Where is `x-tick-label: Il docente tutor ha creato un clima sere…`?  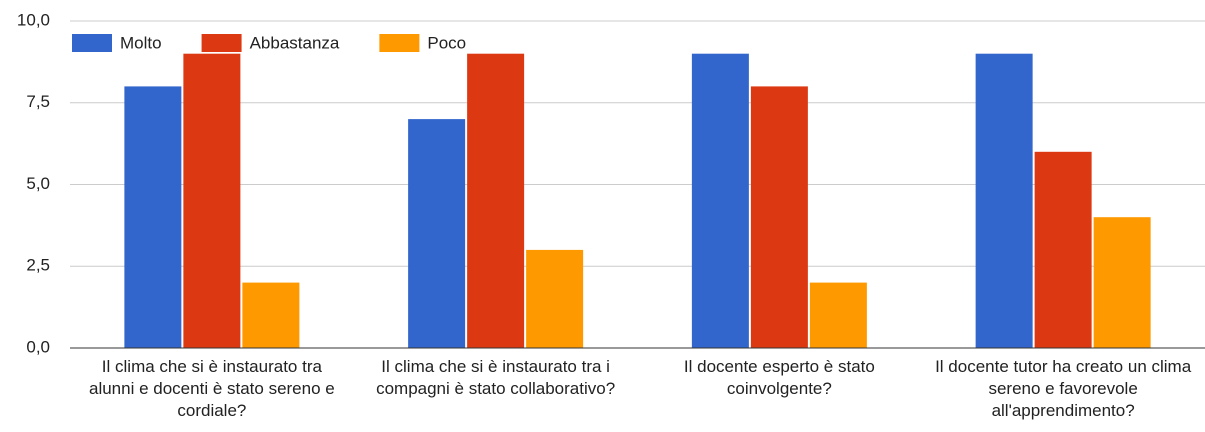 x-tick-label: Il docente tutor ha creato un clima sere… is located at coordinates (1063, 388).